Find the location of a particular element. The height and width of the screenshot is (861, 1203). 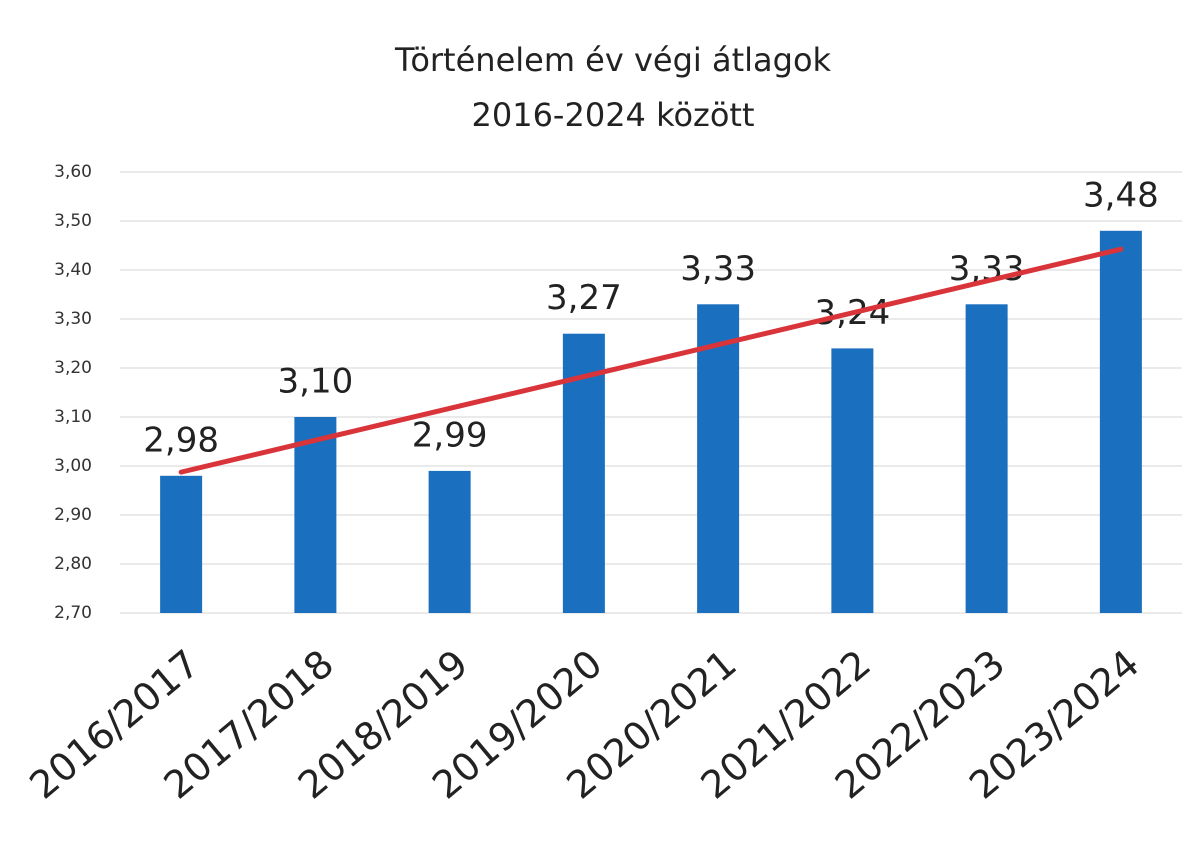

y-tick-label: 3,10 is located at coordinates (73, 417).